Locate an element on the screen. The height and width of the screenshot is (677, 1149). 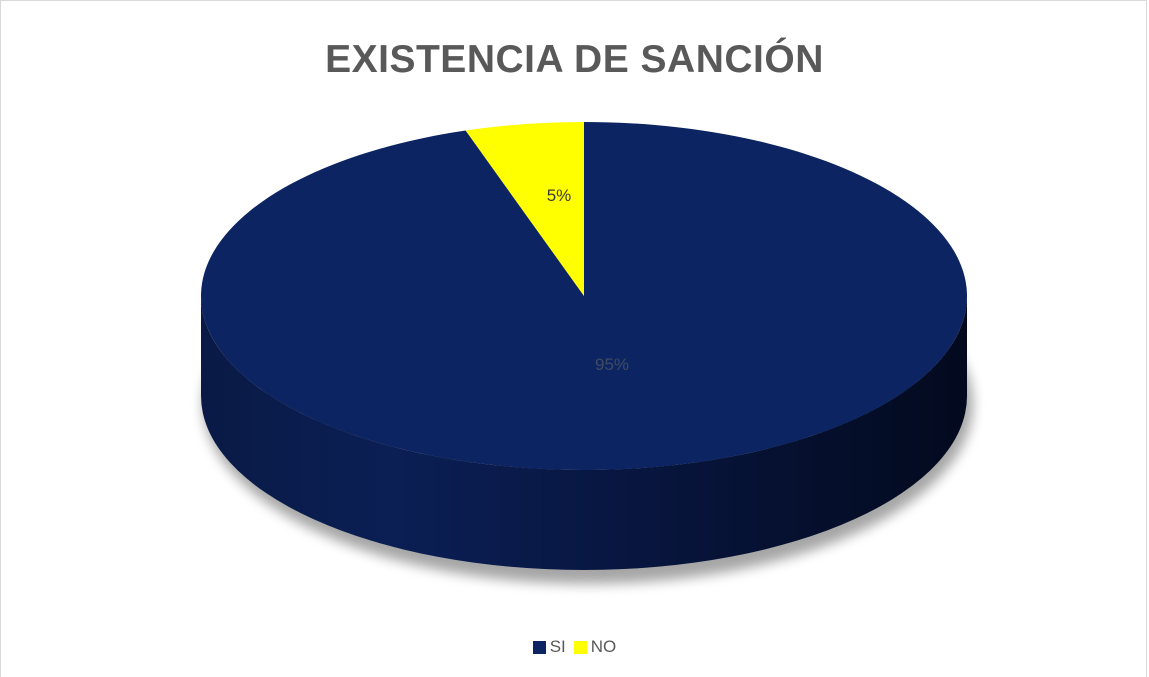
legend-swatch-si is located at coordinates (539, 647).